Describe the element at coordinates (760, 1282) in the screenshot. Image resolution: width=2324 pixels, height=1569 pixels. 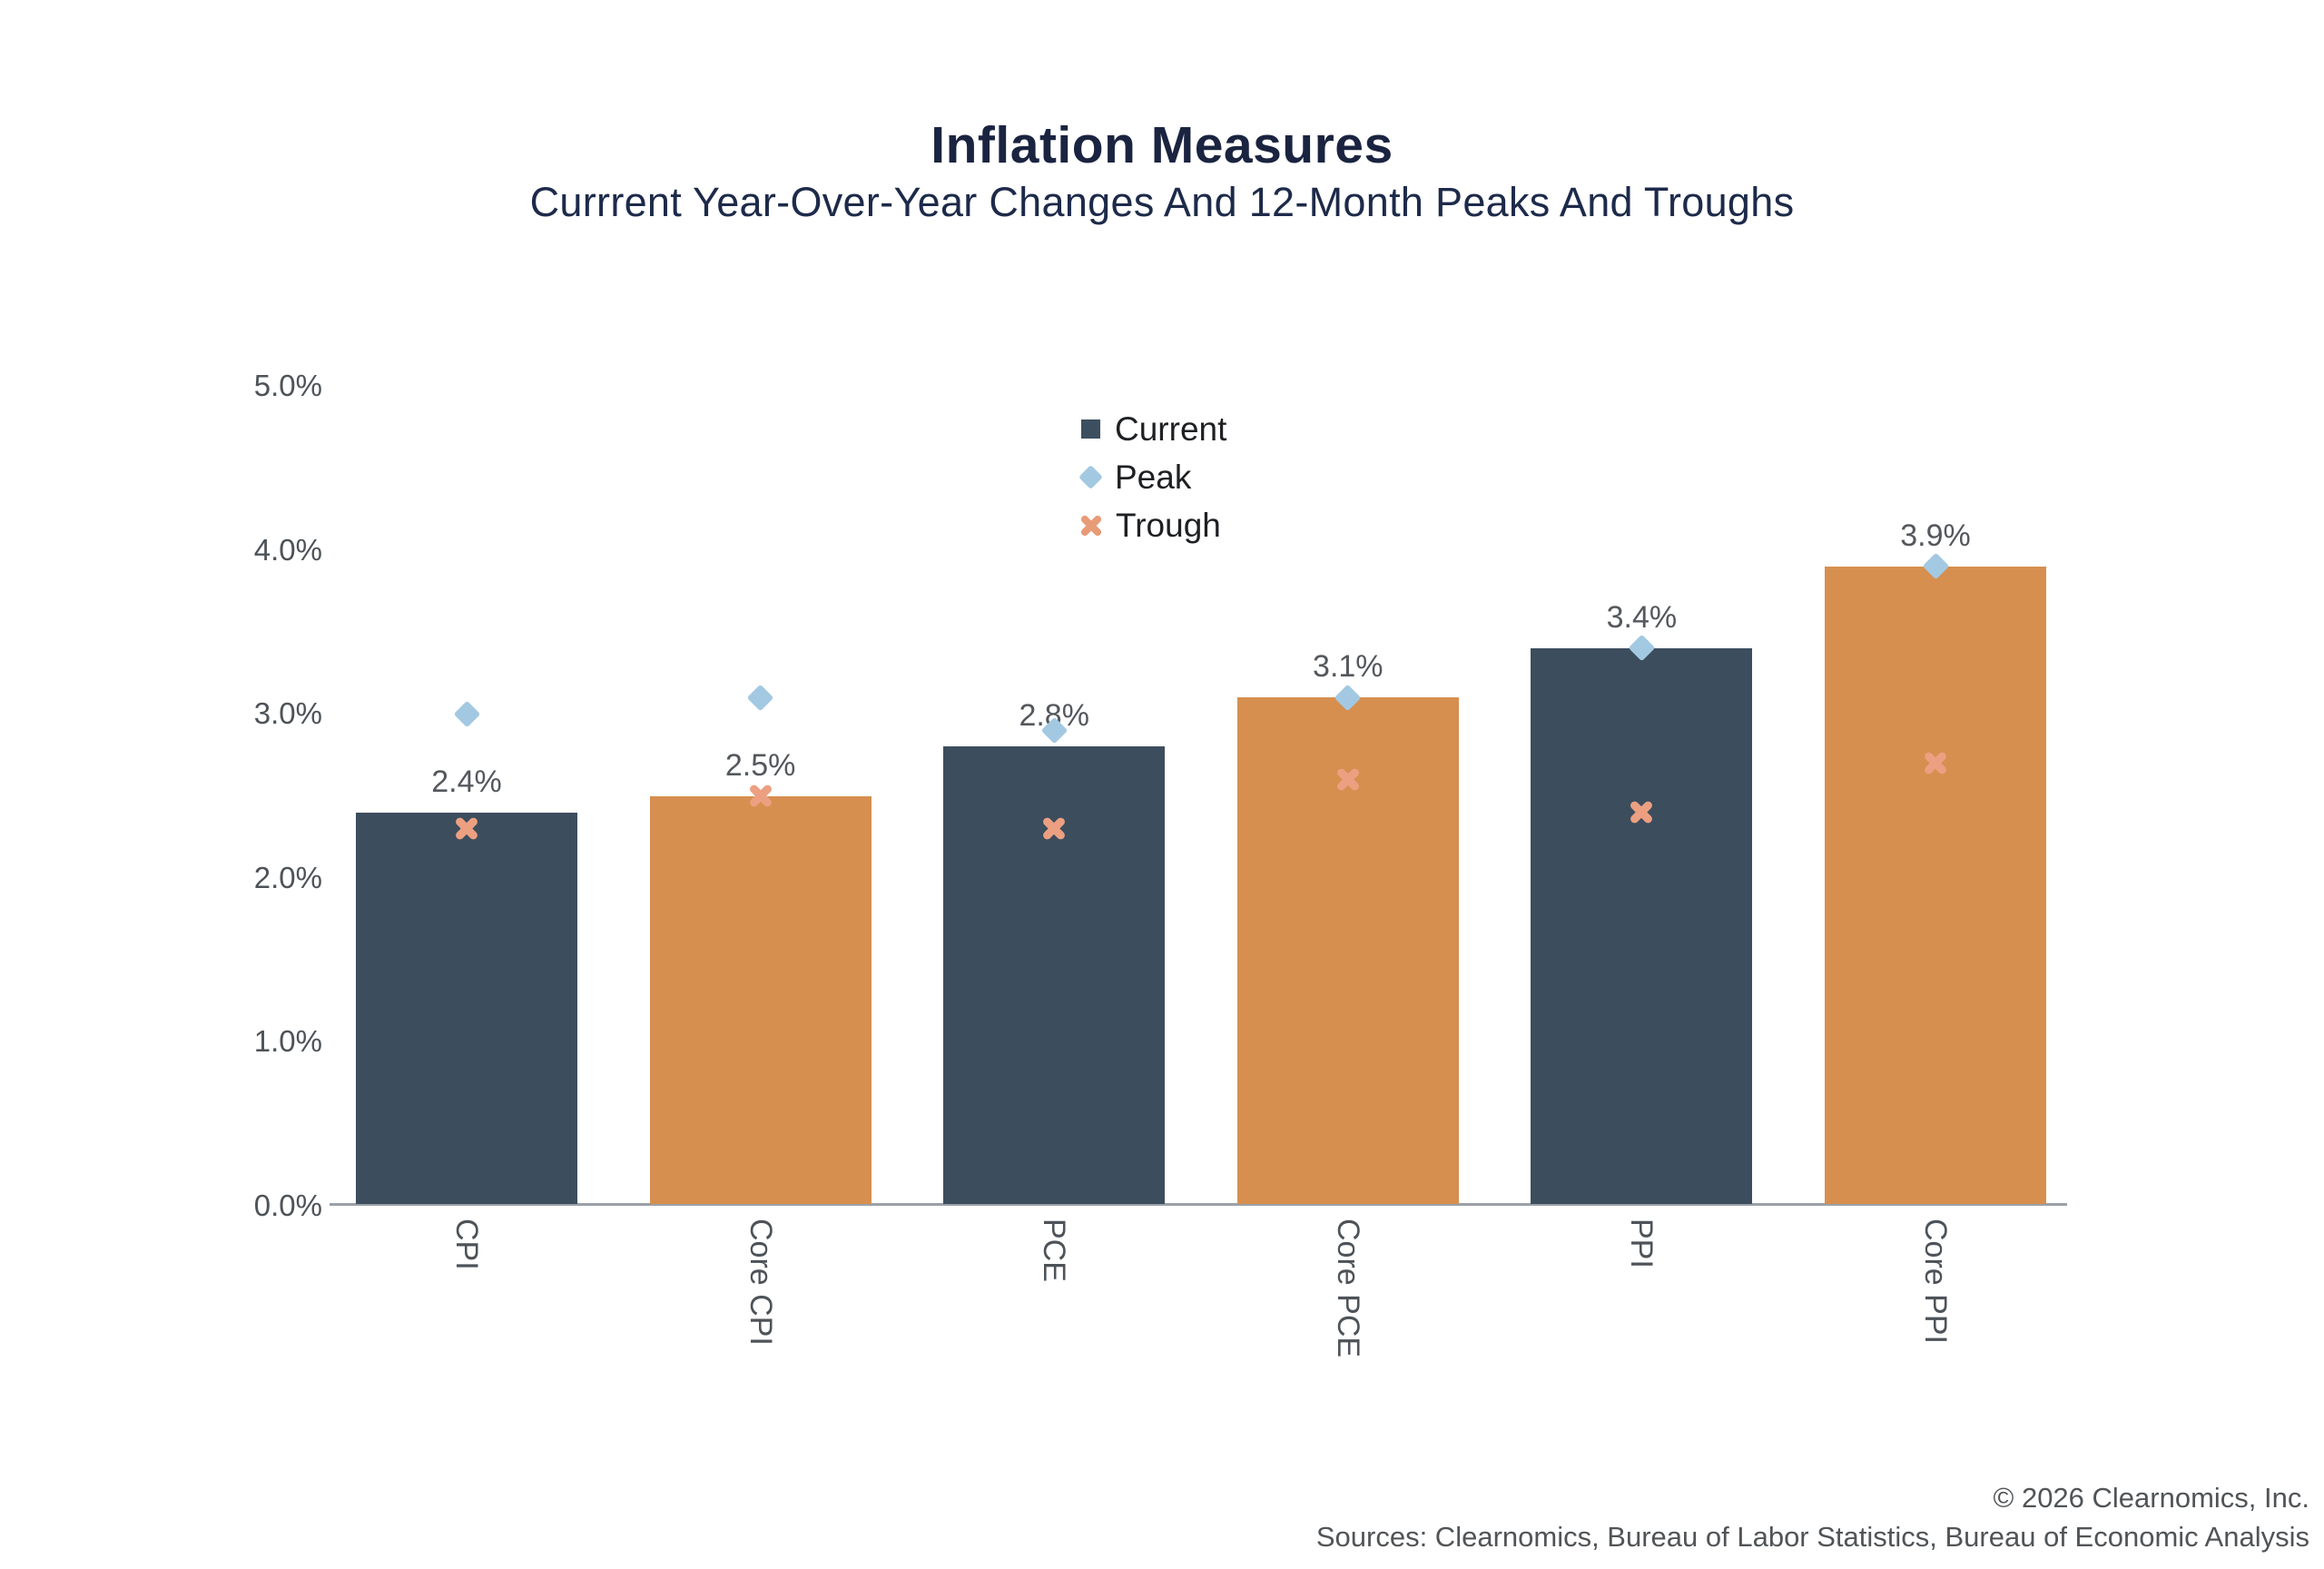
I see `x-axis-label-core-cpi: Core CPI` at that location.